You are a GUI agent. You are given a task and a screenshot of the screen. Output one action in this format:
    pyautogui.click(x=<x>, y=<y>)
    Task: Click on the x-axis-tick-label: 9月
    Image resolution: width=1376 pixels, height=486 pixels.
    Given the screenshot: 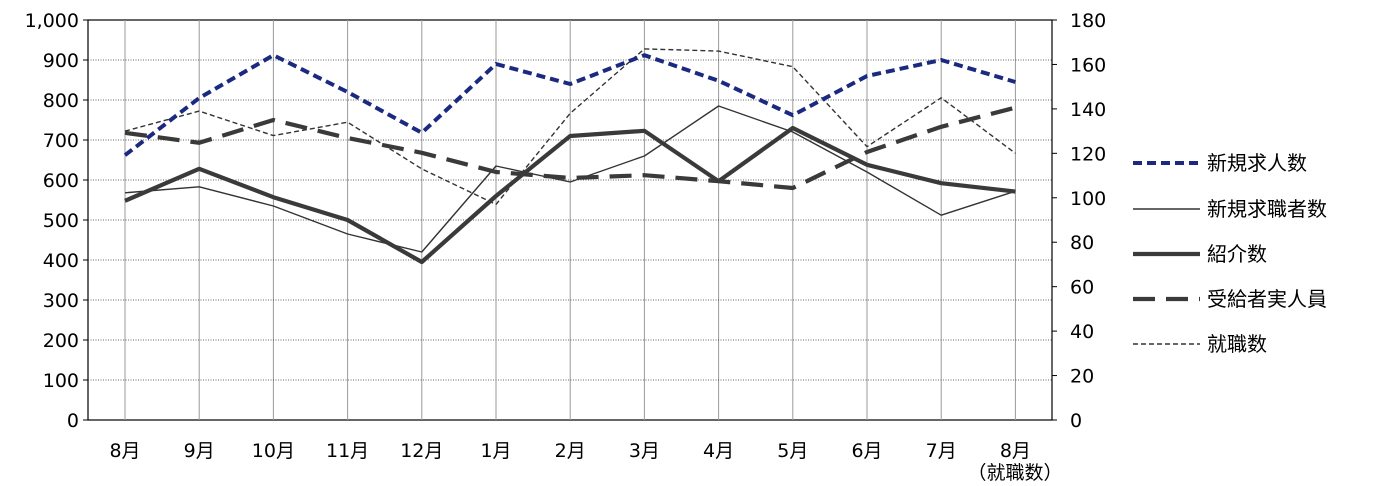 What is the action you would take?
    pyautogui.click(x=199, y=451)
    